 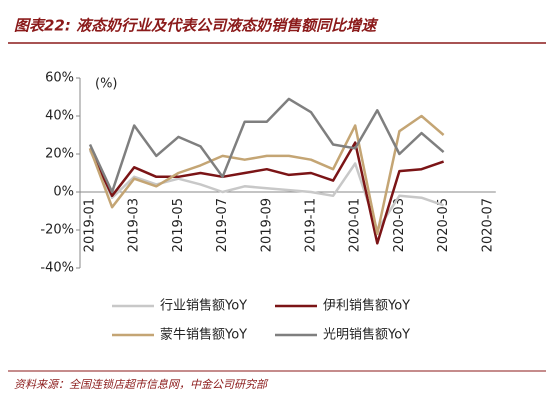 What do you see at coordinates (203, 306) in the screenshot?
I see `legend-label: 行业销售额YoY` at bounding box center [203, 306].